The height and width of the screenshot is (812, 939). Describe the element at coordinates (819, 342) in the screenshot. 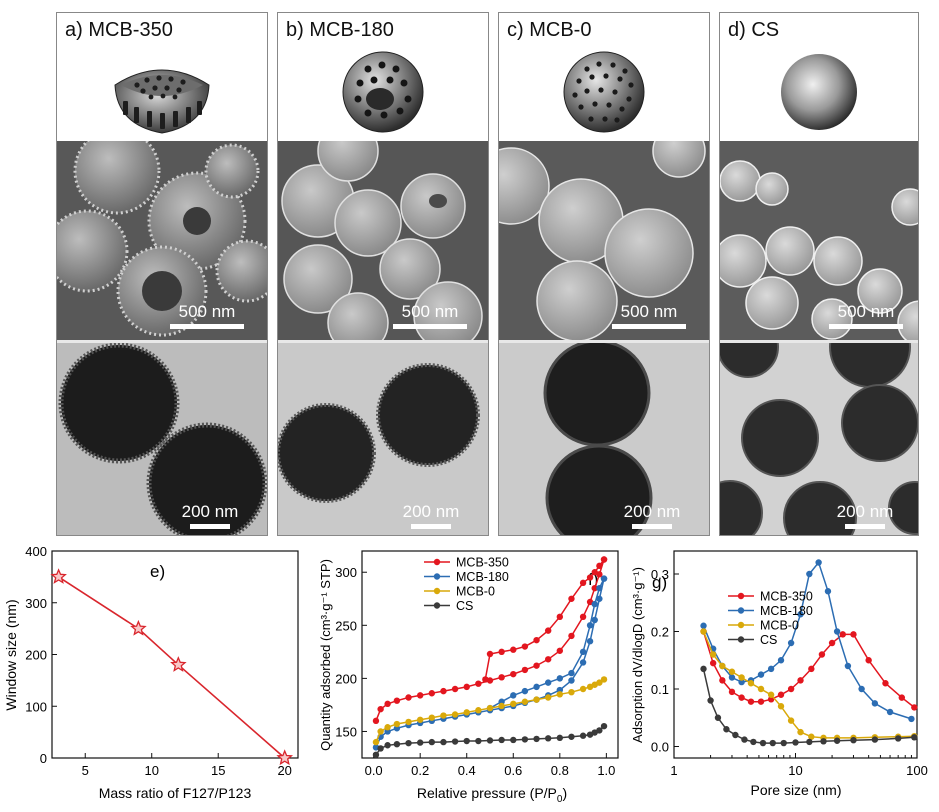

I see `divider` at that location.